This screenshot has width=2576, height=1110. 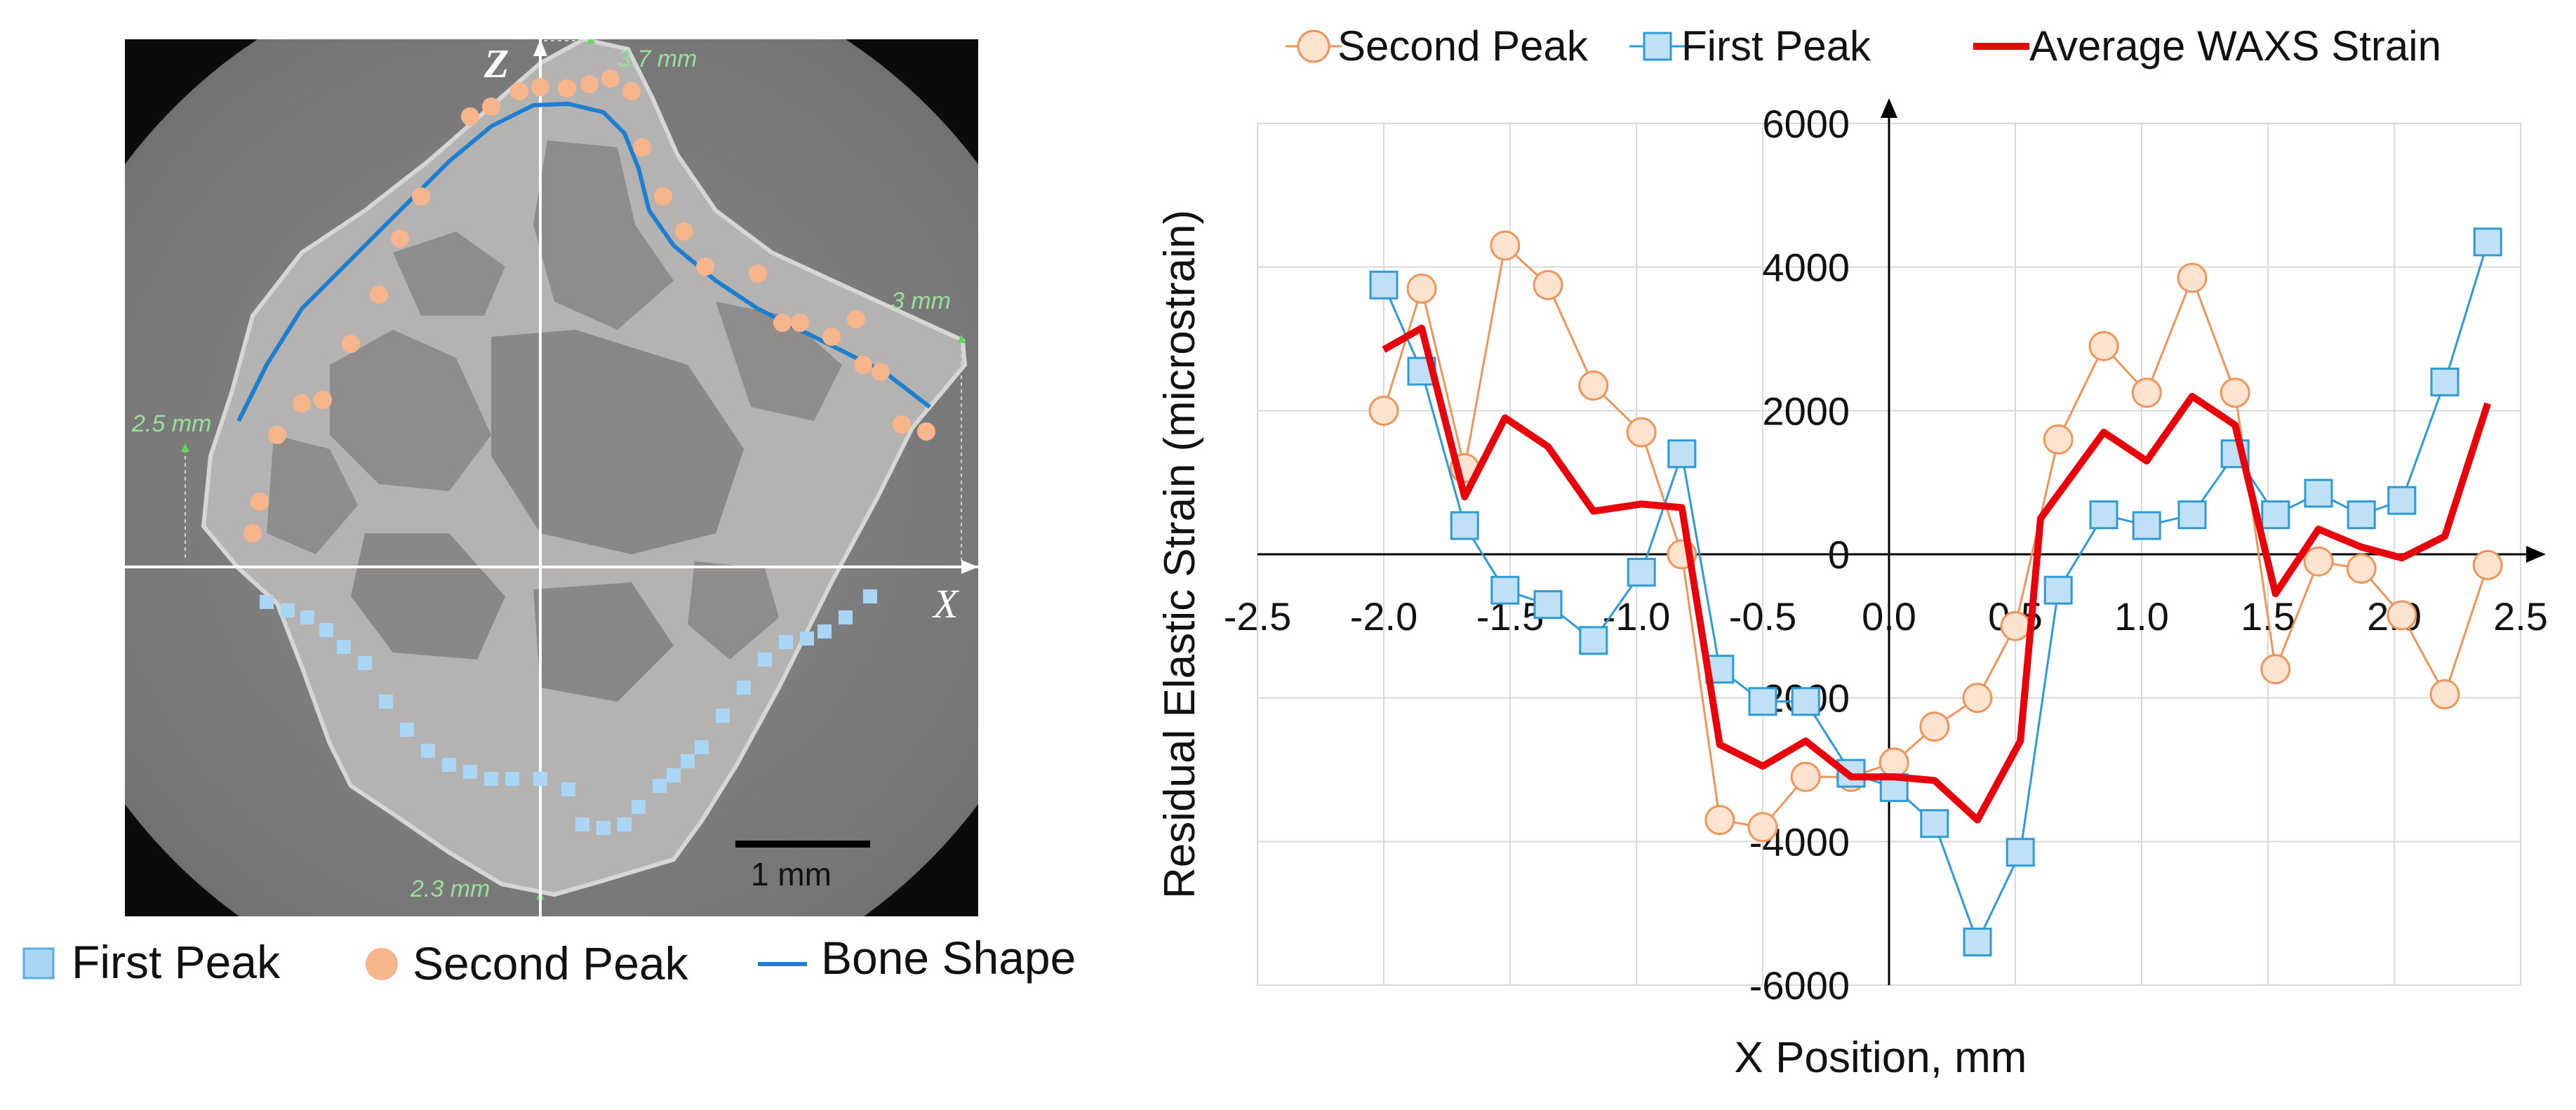 What do you see at coordinates (1889, 108) in the screenshot?
I see `y-axis-arrowhead` at bounding box center [1889, 108].